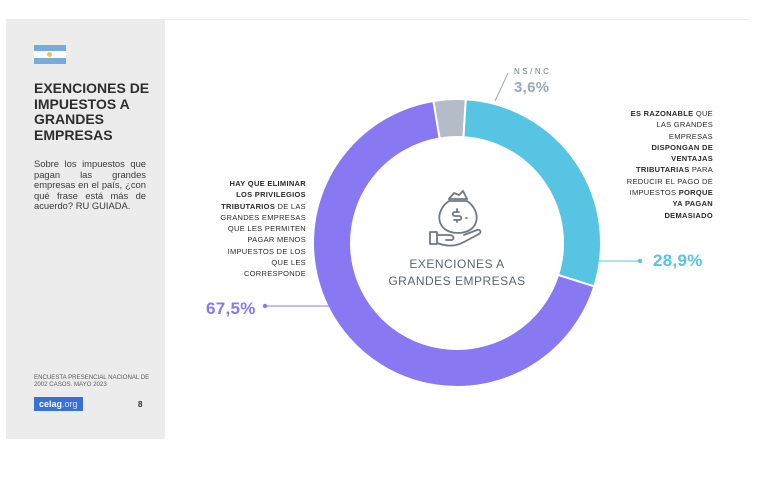  I want to click on eliminar-label-line: CORRESPONDE, so click(274, 274).